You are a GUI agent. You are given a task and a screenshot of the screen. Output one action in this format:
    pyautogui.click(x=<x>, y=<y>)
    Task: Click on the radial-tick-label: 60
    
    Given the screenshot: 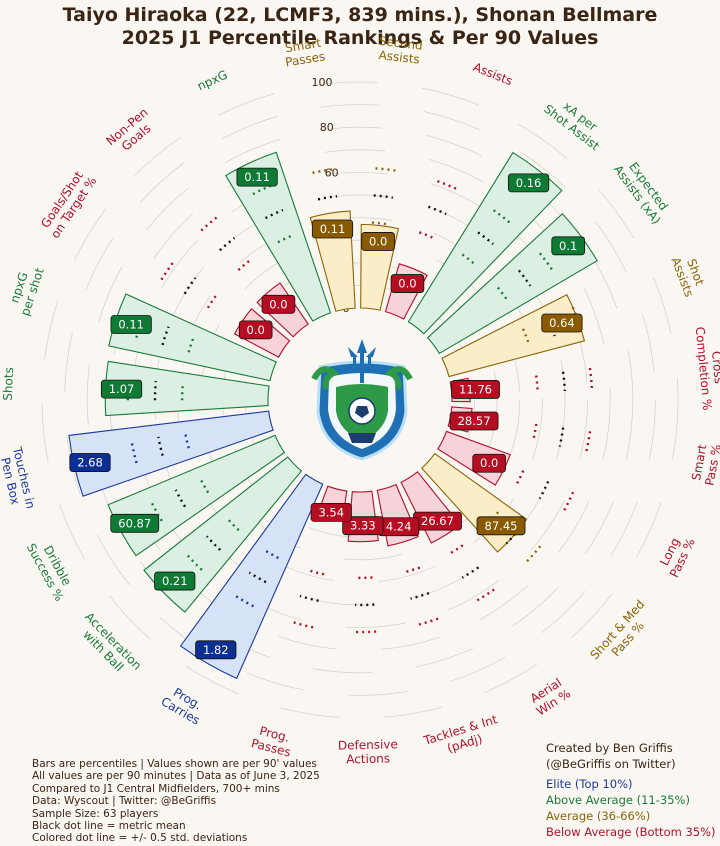 What is the action you would take?
    pyautogui.click(x=332, y=172)
    